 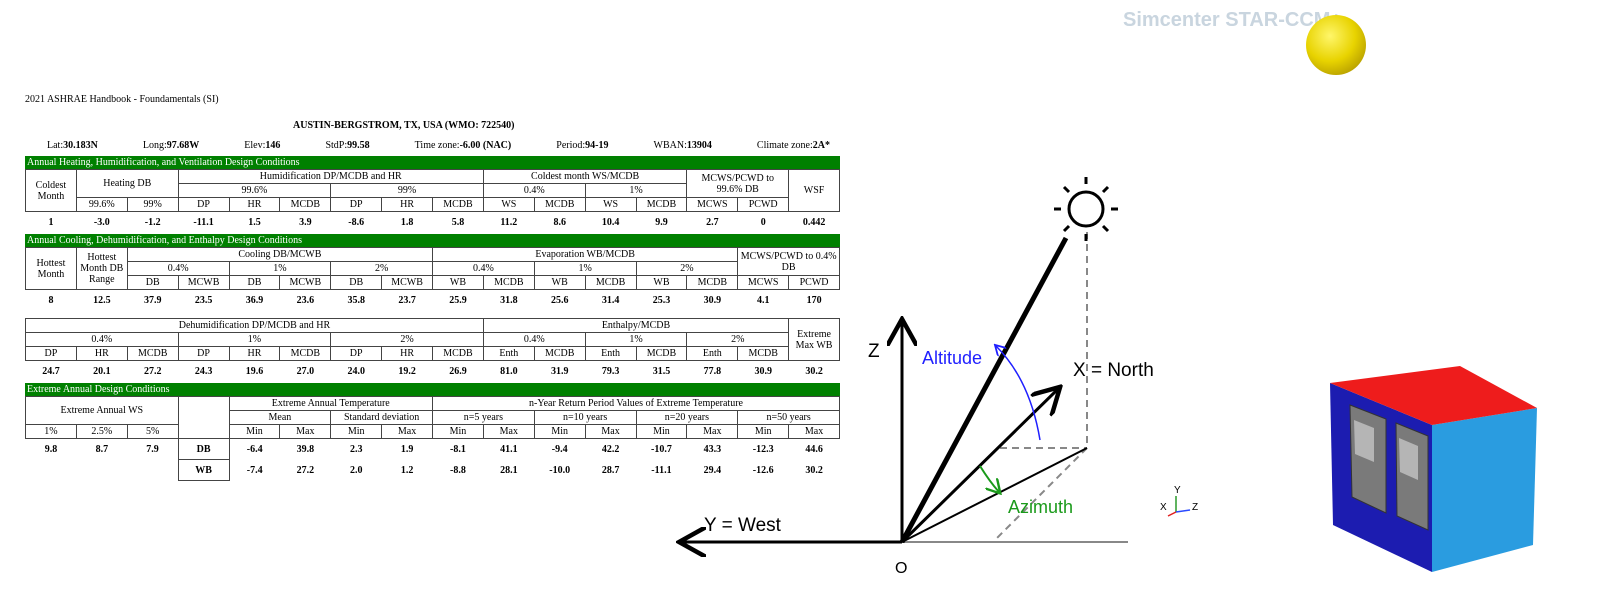 What do you see at coordinates (559, 371) in the screenshot?
I see `value-cell: 31.9` at bounding box center [559, 371].